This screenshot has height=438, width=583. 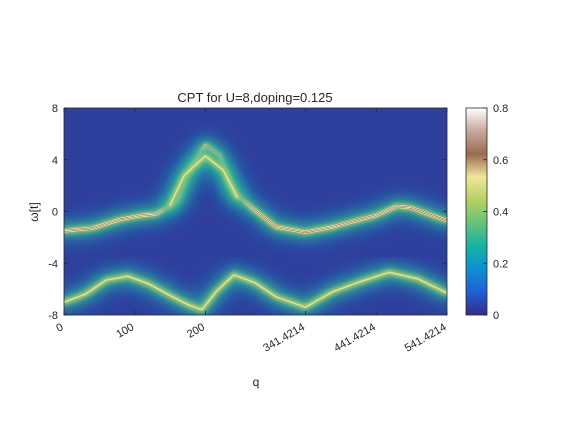 I want to click on colorbar-tick-label: 0.2, so click(x=500, y=264).